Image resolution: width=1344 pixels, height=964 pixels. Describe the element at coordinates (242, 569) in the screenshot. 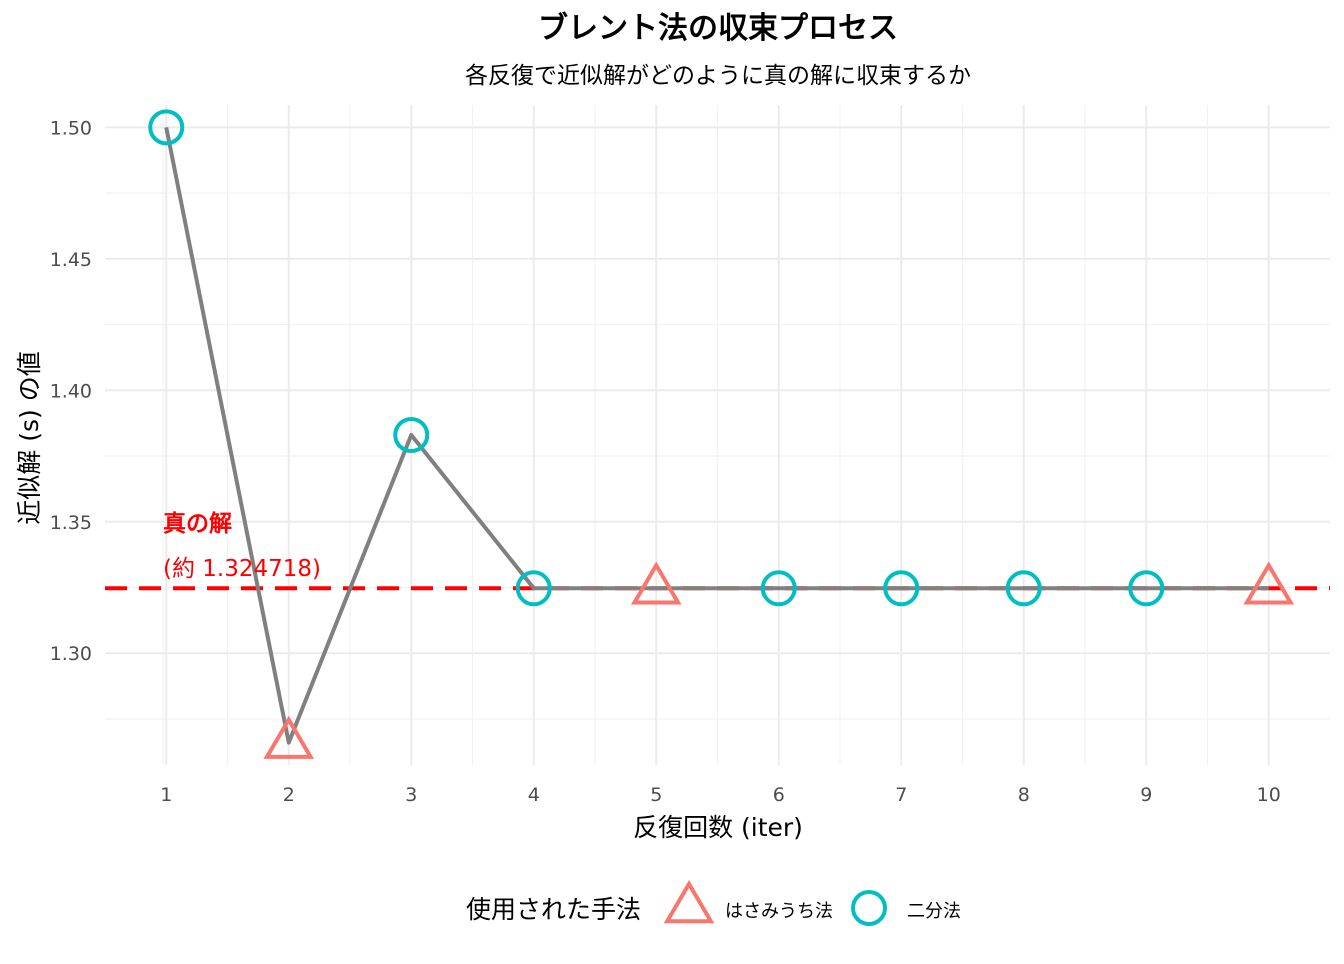

I see `reference-label-line2: (約 1.324718)` at that location.